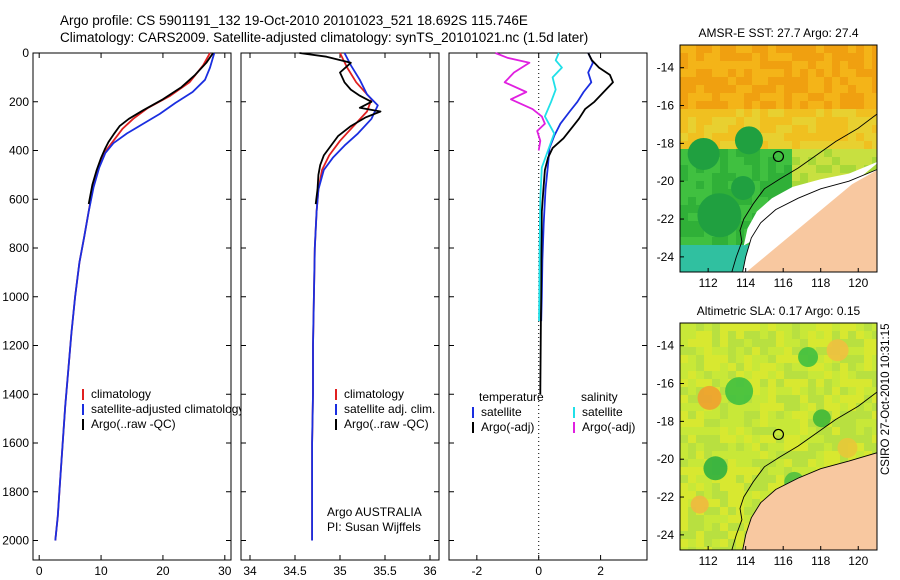  What do you see at coordinates (666, 497) in the screenshot?
I see `lat-tick-label: -22` at bounding box center [666, 497].